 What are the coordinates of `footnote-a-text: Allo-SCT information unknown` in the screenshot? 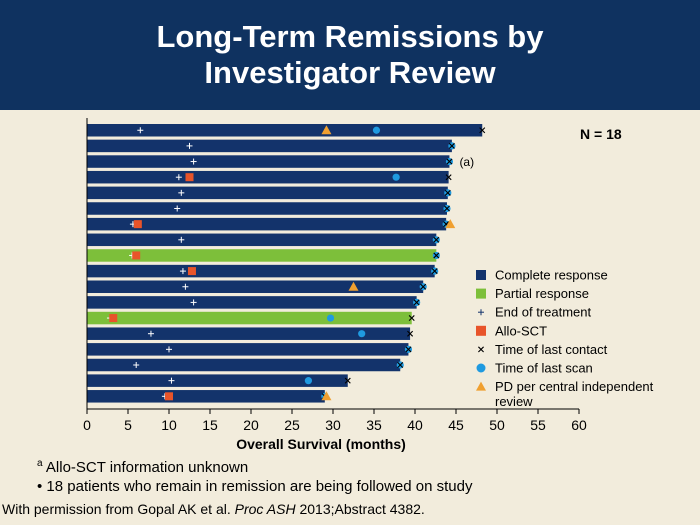 It's located at (147, 467).